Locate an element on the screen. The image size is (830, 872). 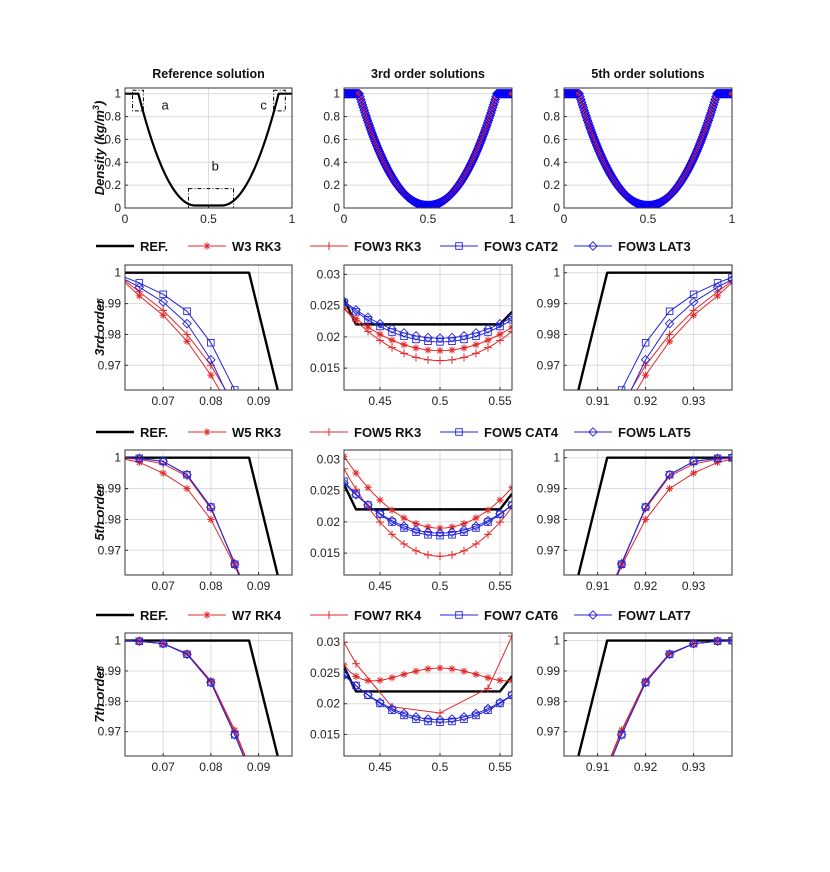
y-tick-label: 0.025 is located at coordinates (325, 306).